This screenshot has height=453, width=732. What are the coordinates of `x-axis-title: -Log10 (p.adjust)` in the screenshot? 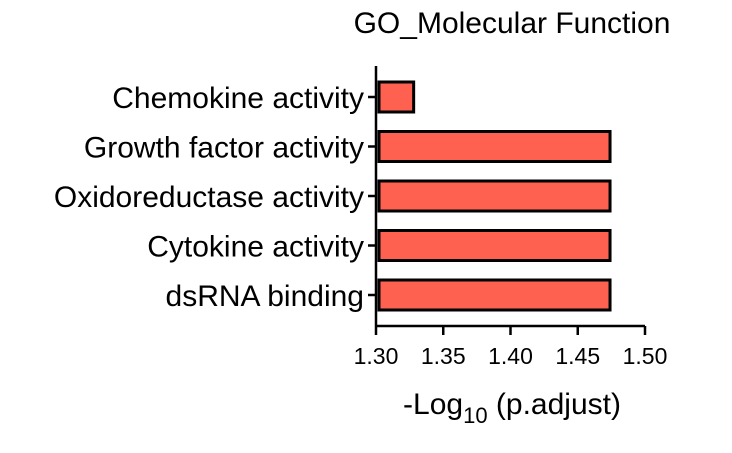 It's located at (512, 408).